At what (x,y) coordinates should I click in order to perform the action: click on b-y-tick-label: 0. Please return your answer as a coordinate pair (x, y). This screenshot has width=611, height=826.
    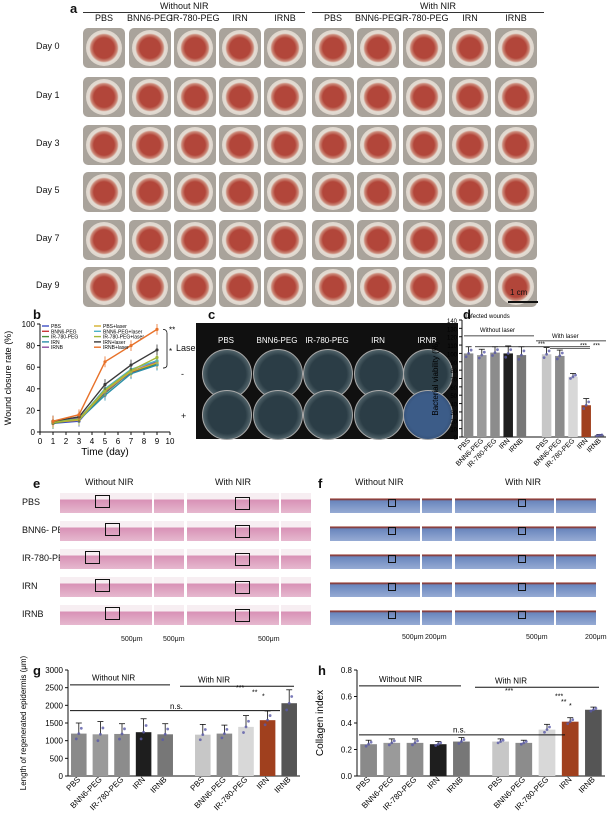
    Looking at the image, I should click on (33, 432).